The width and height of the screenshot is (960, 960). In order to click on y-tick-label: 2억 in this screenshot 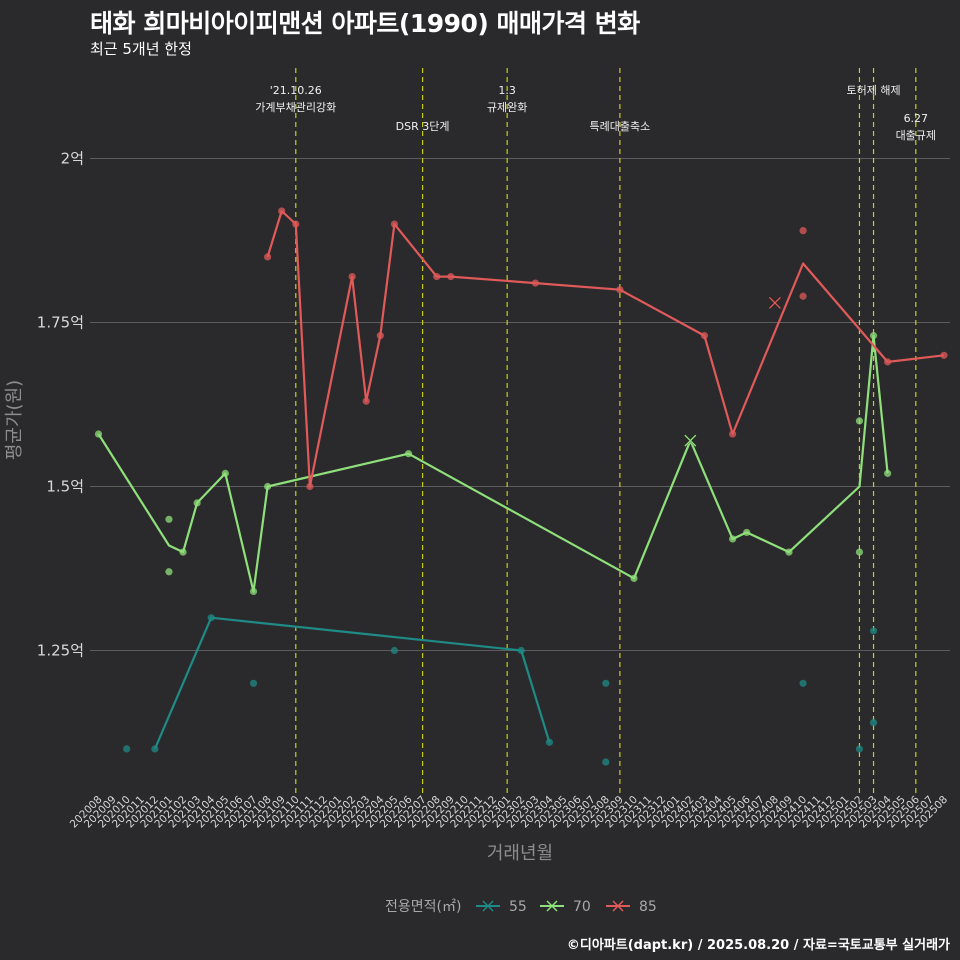, I will do `click(72, 159)`.